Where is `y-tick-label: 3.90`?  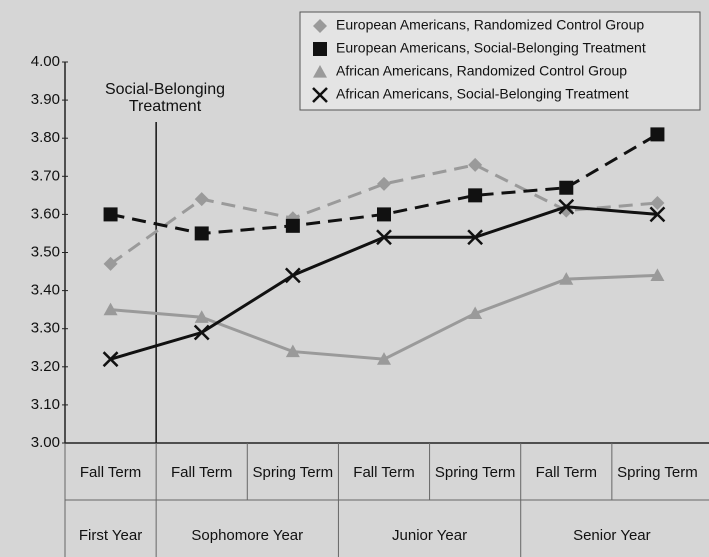
y-tick-label: 3.90 is located at coordinates (45, 99).